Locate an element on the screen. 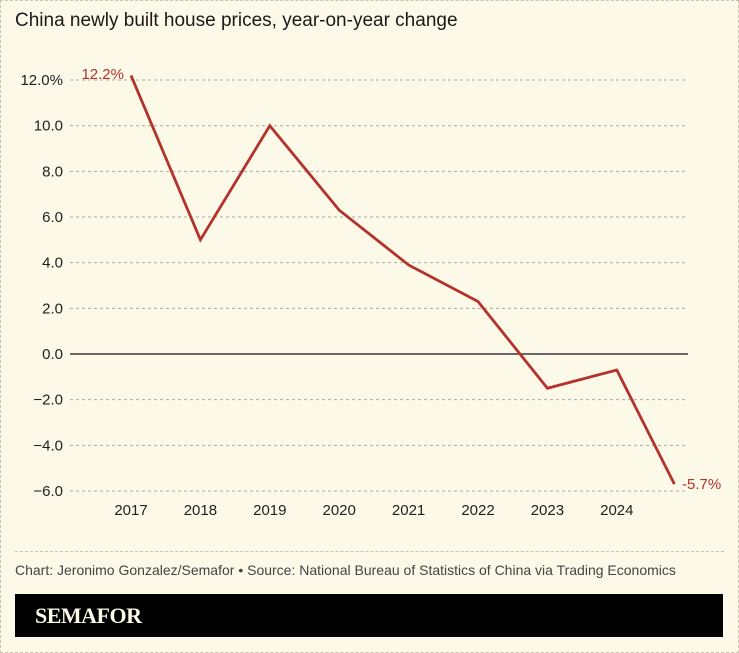  y-tick-label: −6.0 is located at coordinates (48, 491).